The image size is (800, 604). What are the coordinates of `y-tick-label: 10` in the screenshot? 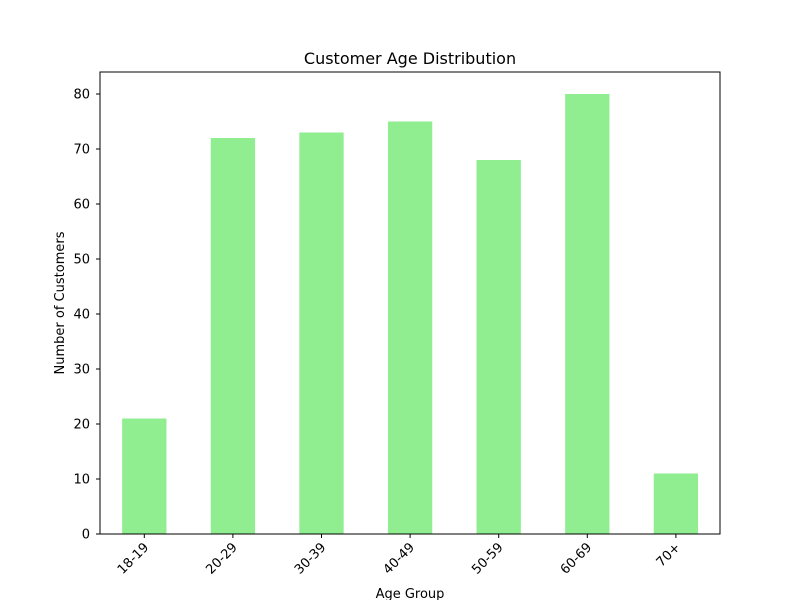 It's located at (81, 480).